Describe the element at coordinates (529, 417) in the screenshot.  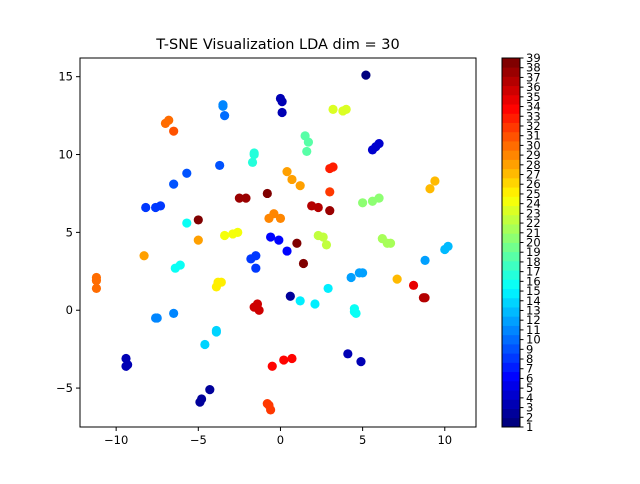
I see `colorbar-tick-label: 2` at that location.